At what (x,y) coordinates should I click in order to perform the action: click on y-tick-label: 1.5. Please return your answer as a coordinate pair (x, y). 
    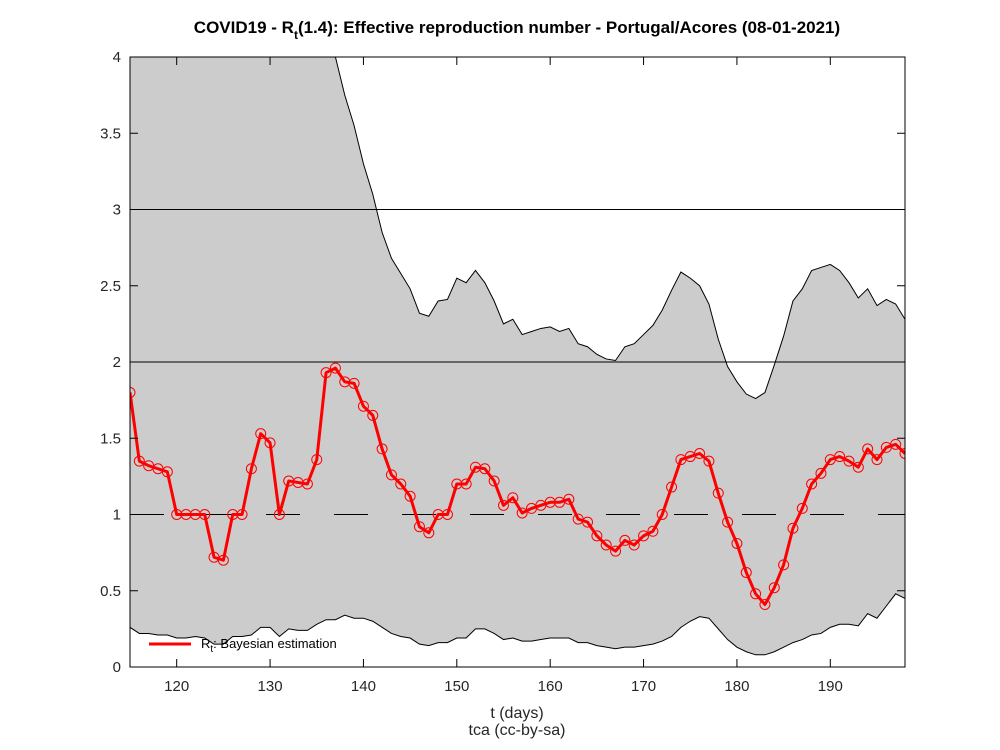
    Looking at the image, I should click on (110, 438).